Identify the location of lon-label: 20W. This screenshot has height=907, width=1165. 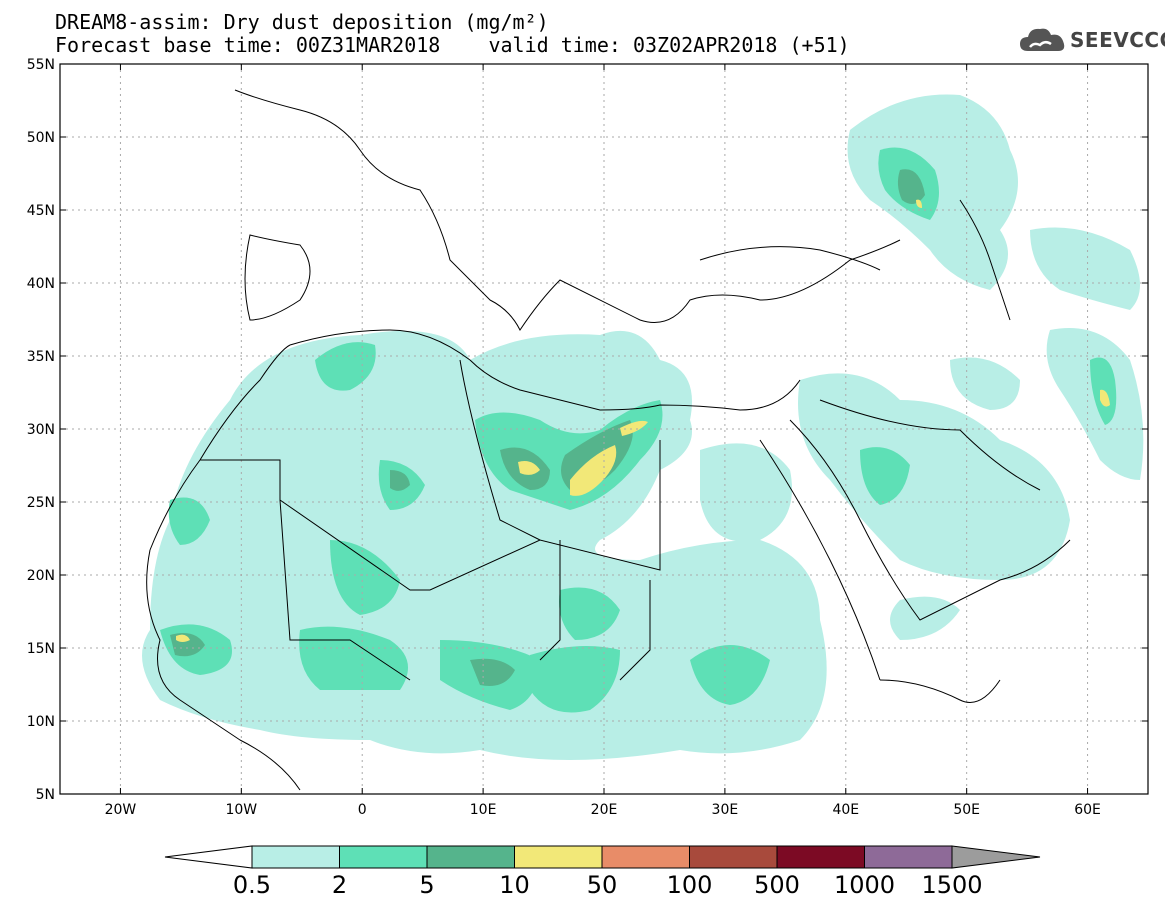
(121, 810).